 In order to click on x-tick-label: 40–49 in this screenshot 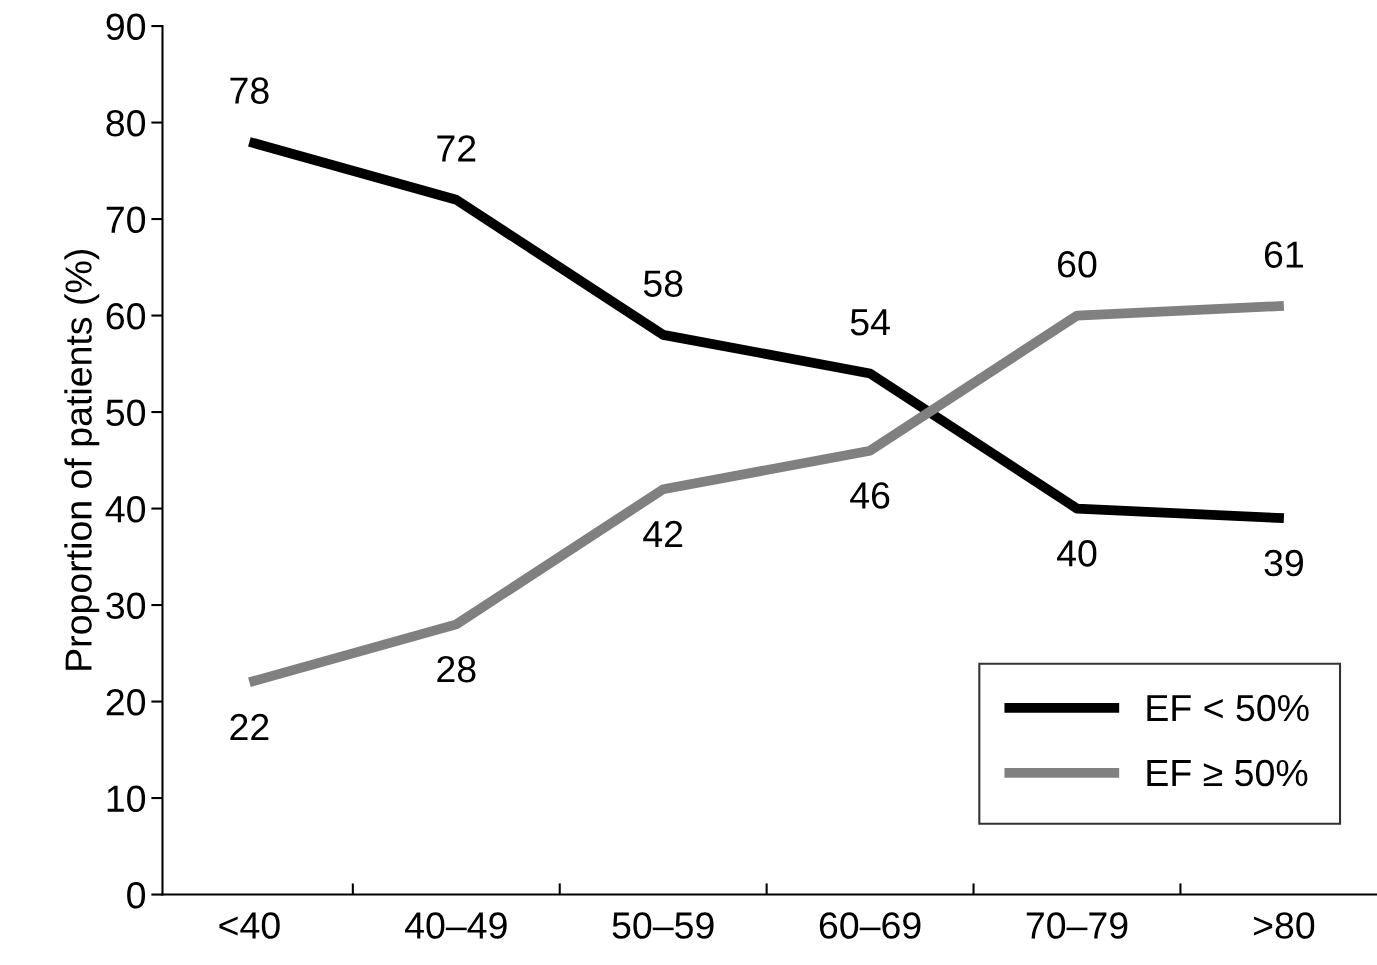, I will do `click(456, 925)`.